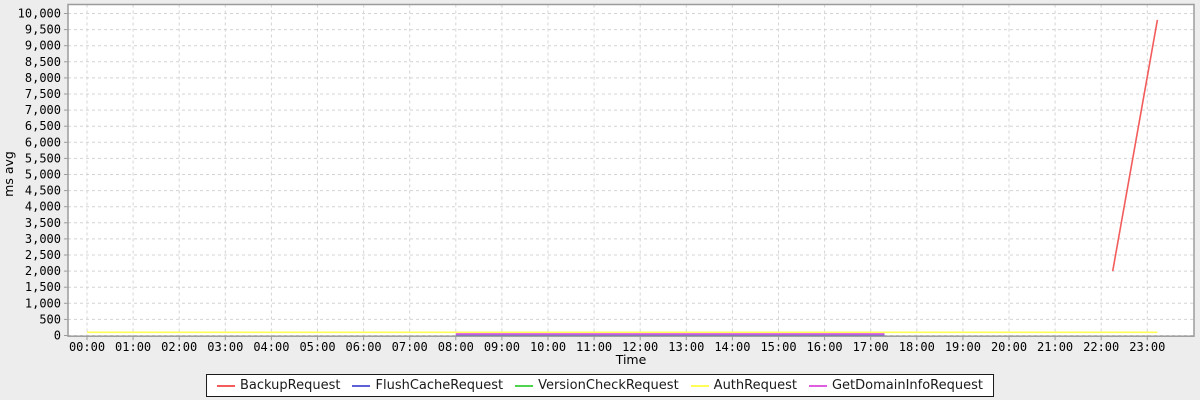 Image resolution: width=1200 pixels, height=400 pixels. I want to click on y-tick-label: 5,000, so click(43, 175).